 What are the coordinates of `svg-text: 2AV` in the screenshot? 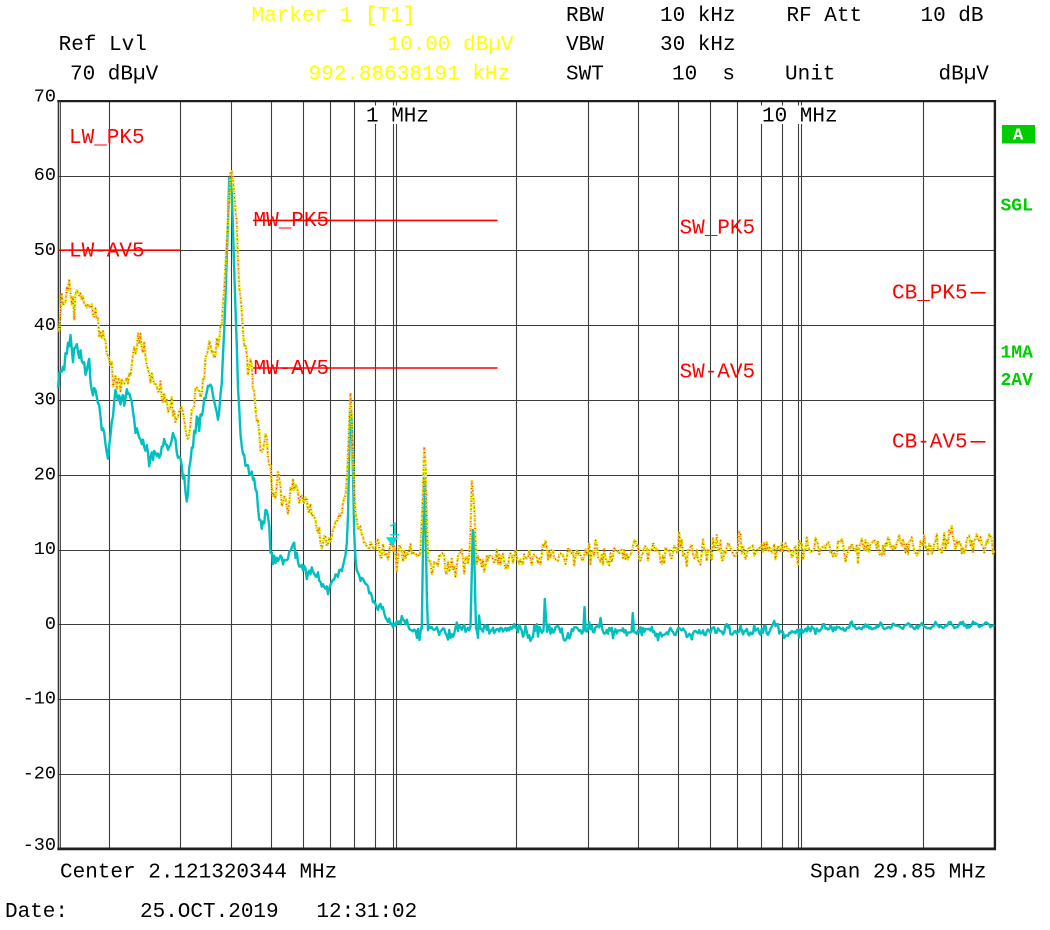 It's located at (1017, 381).